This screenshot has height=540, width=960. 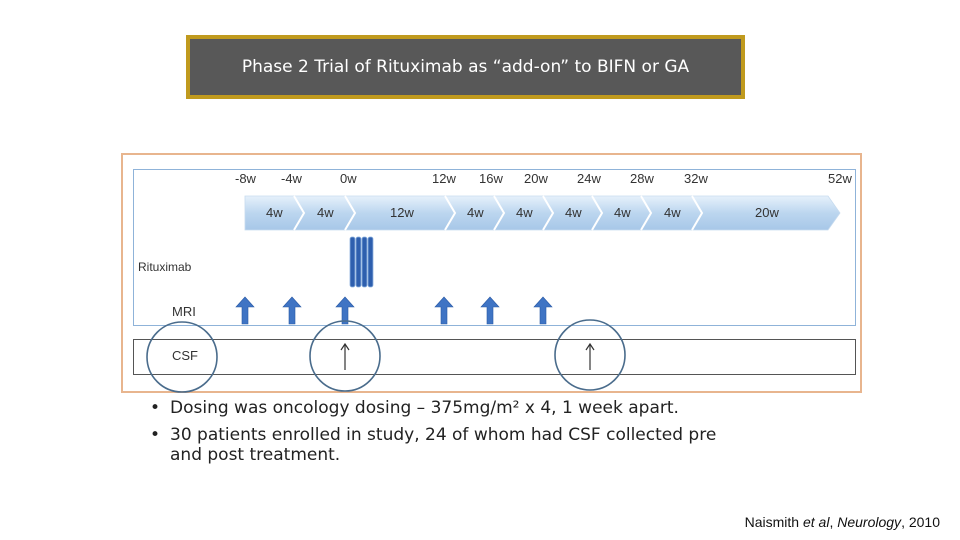 What do you see at coordinates (589, 178) in the screenshot?
I see `week-label: 24w` at bounding box center [589, 178].